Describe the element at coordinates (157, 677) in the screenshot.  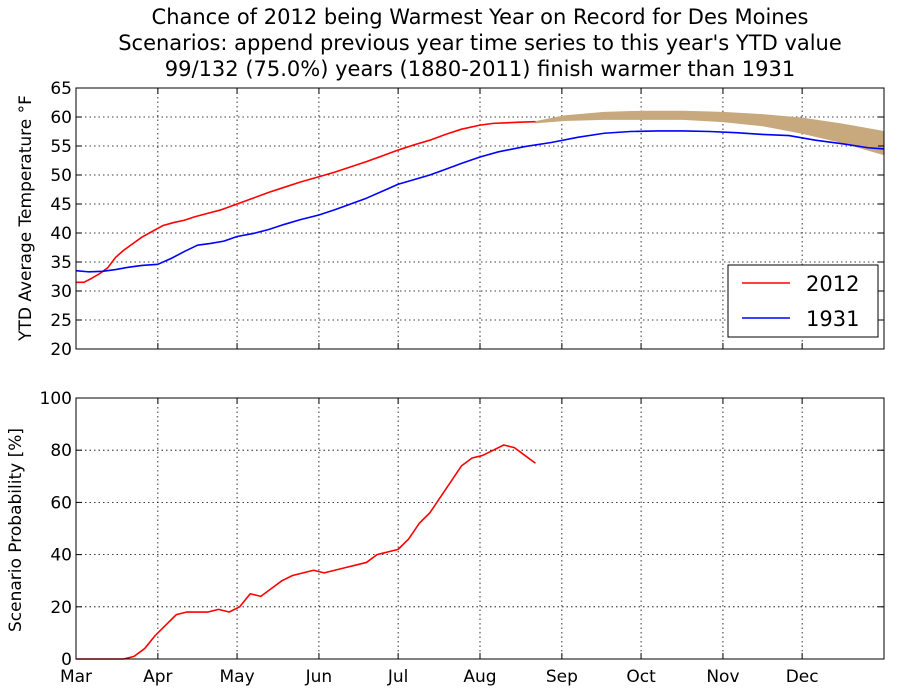
I see `x-tick-label-apr: Apr` at that location.